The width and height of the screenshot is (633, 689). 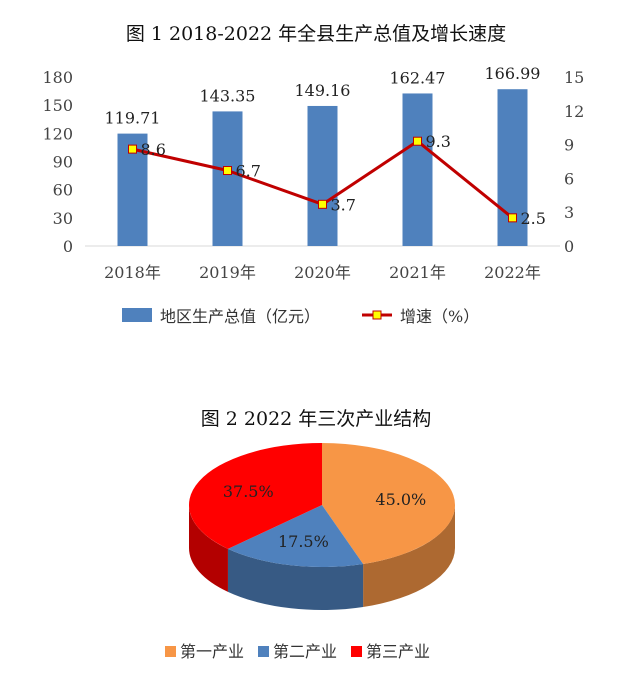 What do you see at coordinates (533, 218) in the screenshot?
I see `growth-label: 2.5` at bounding box center [533, 218].